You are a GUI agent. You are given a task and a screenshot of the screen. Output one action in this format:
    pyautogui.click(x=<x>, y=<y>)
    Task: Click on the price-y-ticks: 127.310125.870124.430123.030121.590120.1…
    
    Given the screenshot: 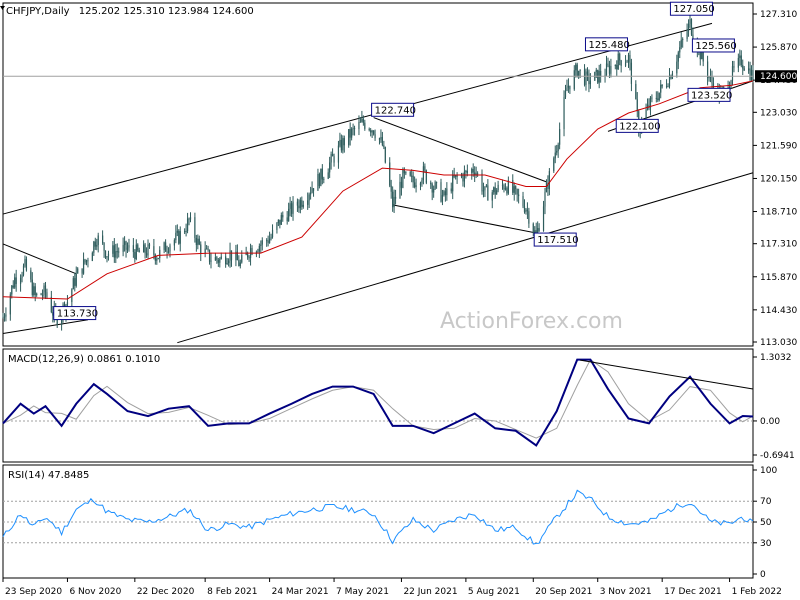 What is the action you would take?
    pyautogui.click(x=775, y=179)
    